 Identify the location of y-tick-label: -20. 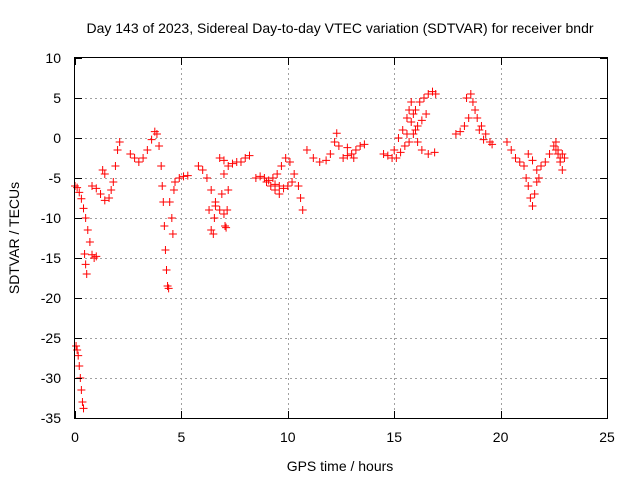
(51, 298).